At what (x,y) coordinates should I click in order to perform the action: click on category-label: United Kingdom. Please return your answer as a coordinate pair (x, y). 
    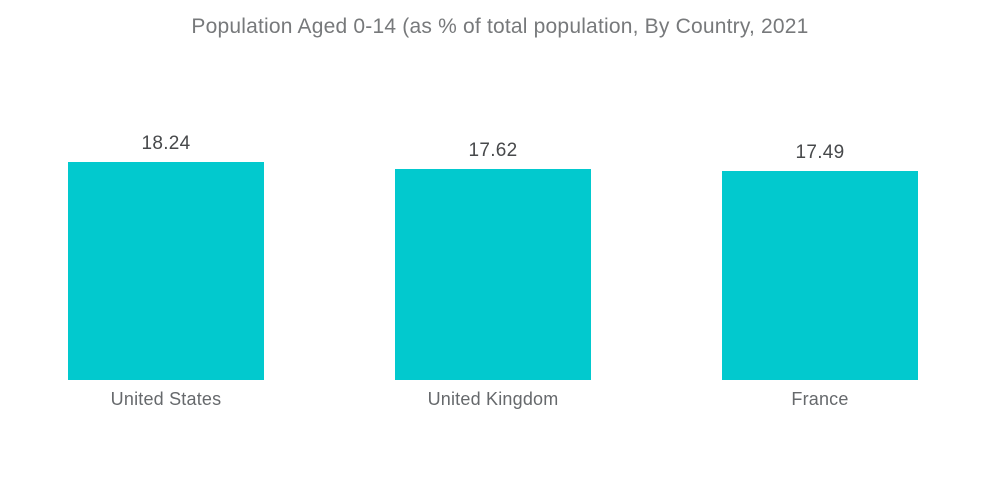
    Looking at the image, I should click on (493, 399).